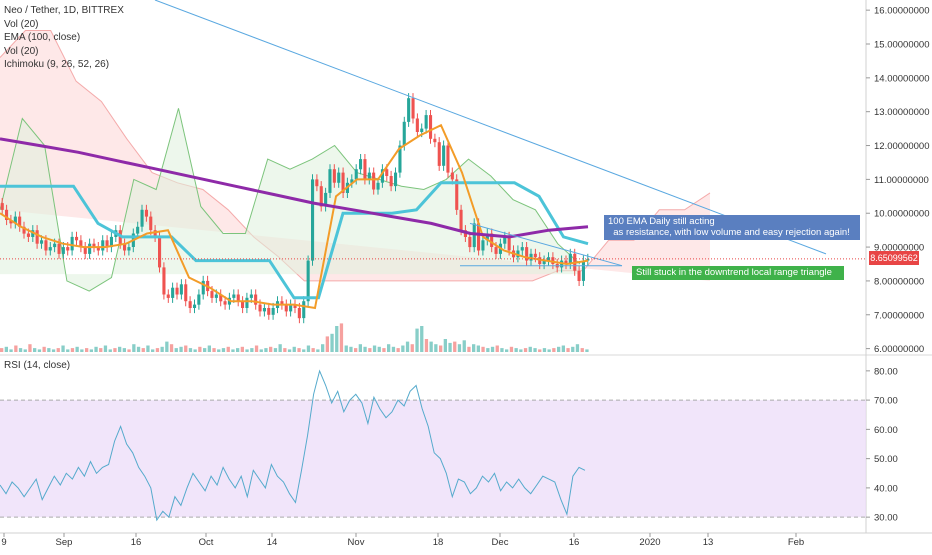  Describe the element at coordinates (546, 244) in the screenshot. I see `triangle-upper-line` at that location.